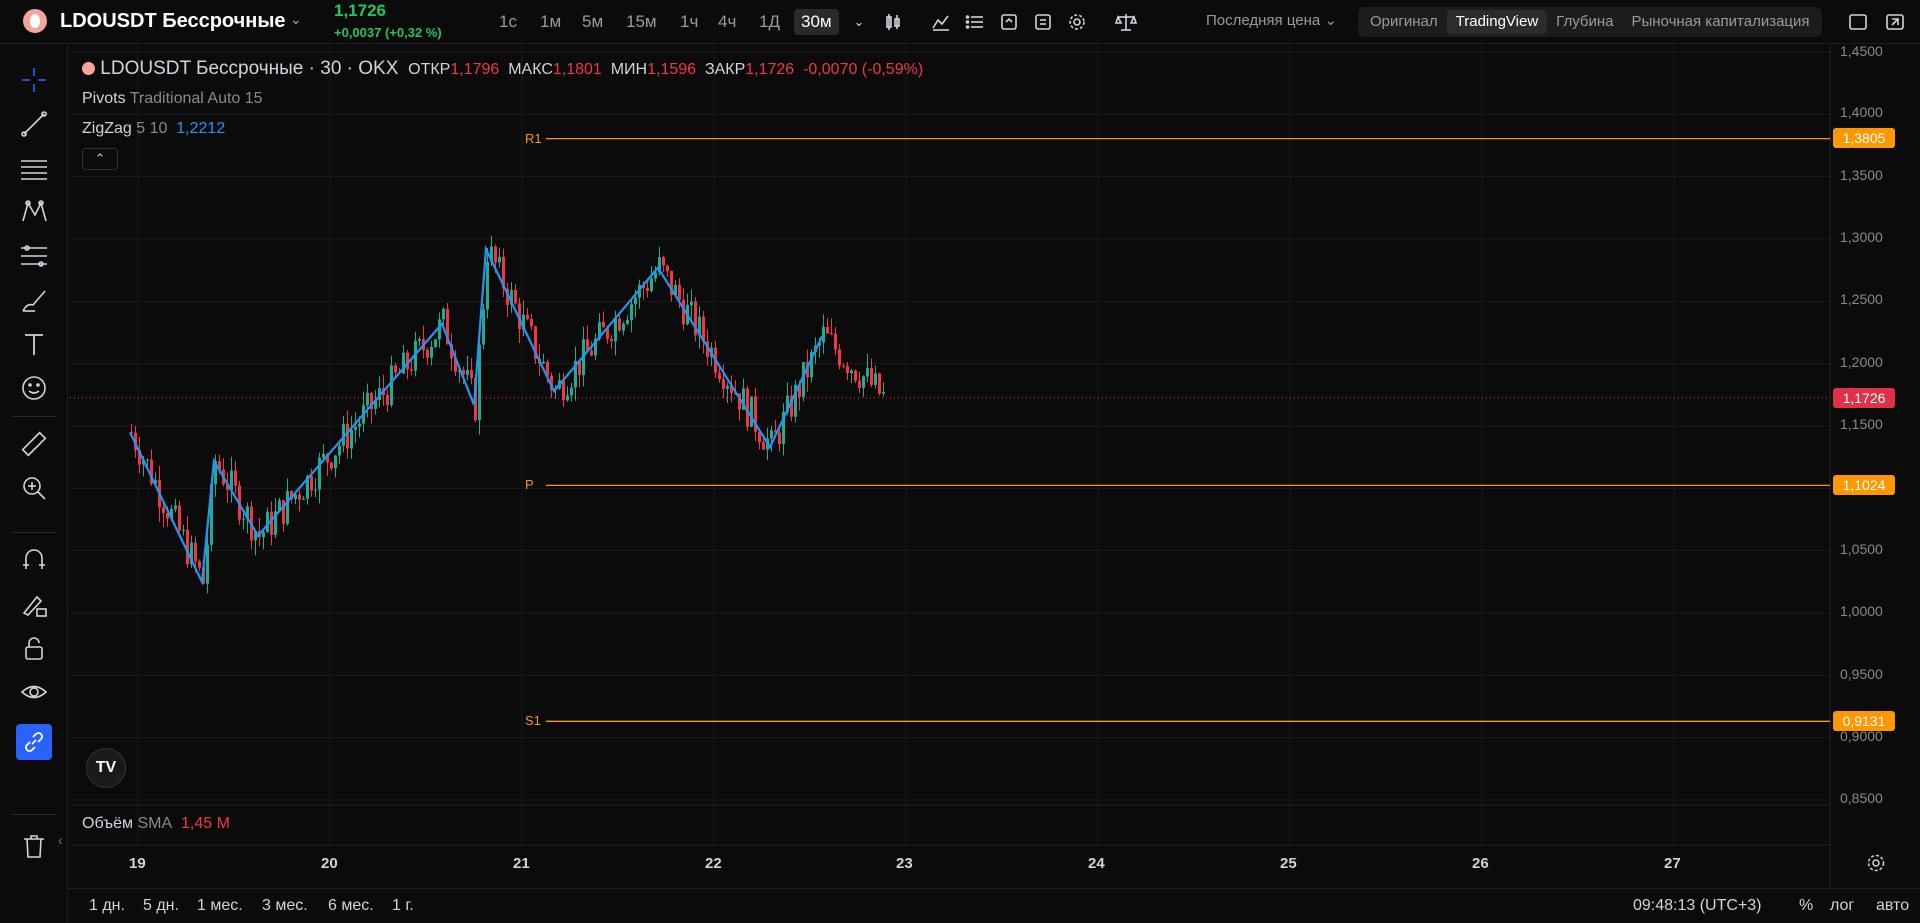 The image size is (1920, 923). Describe the element at coordinates (1861, 611) in the screenshot. I see `y-tick: 1,0000` at that location.